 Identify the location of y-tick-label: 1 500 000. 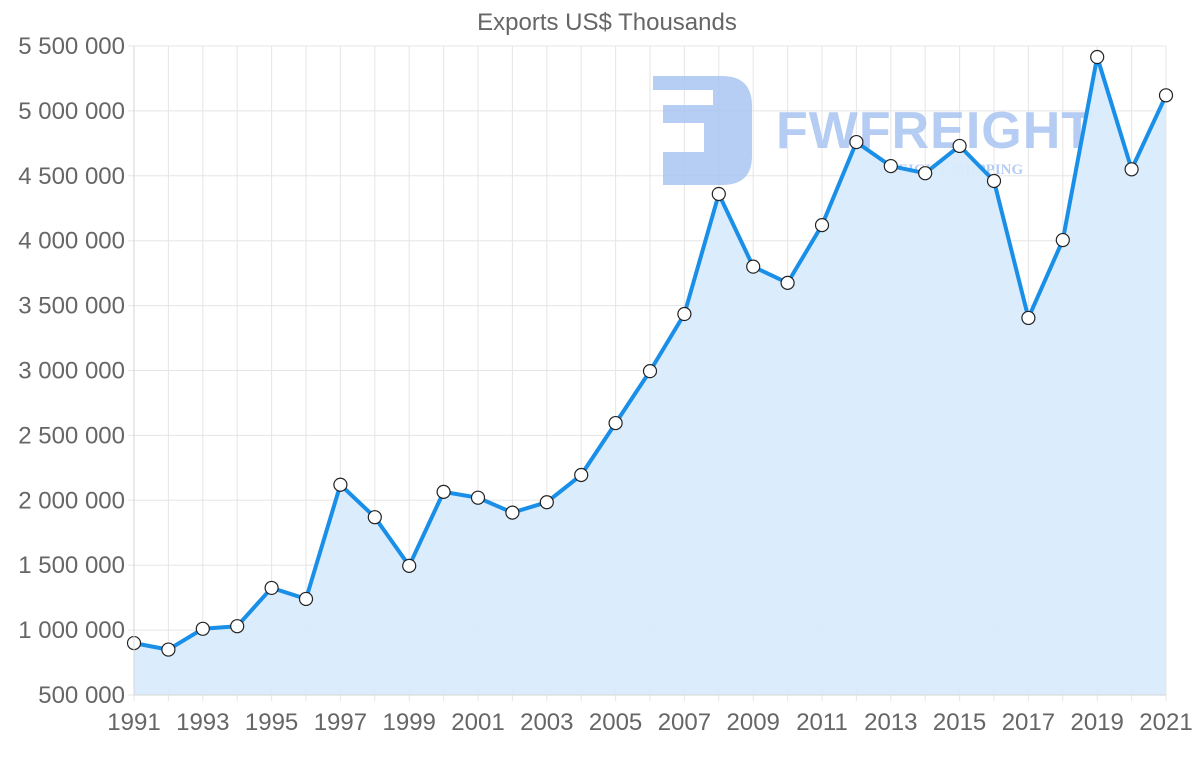
(71, 565).